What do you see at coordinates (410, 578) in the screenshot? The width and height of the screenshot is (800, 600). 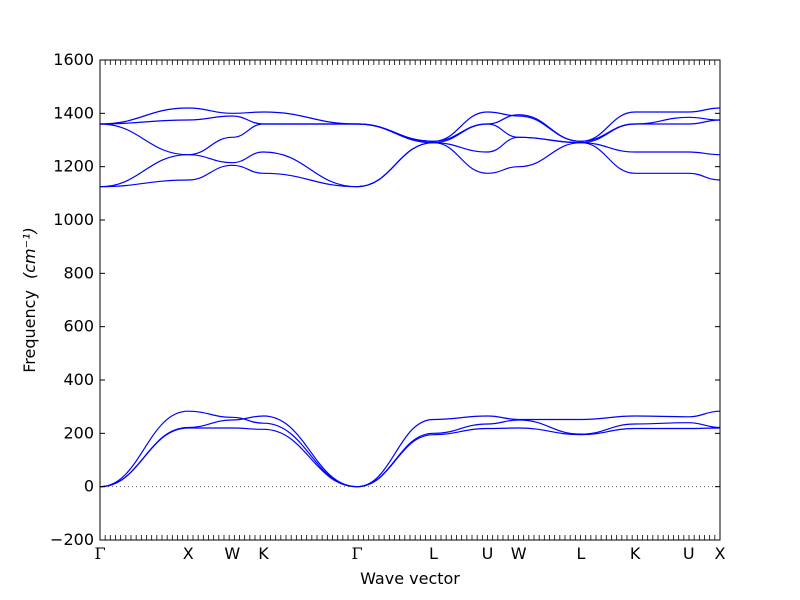 I see `x-axis-label: Wave vector` at bounding box center [410, 578].